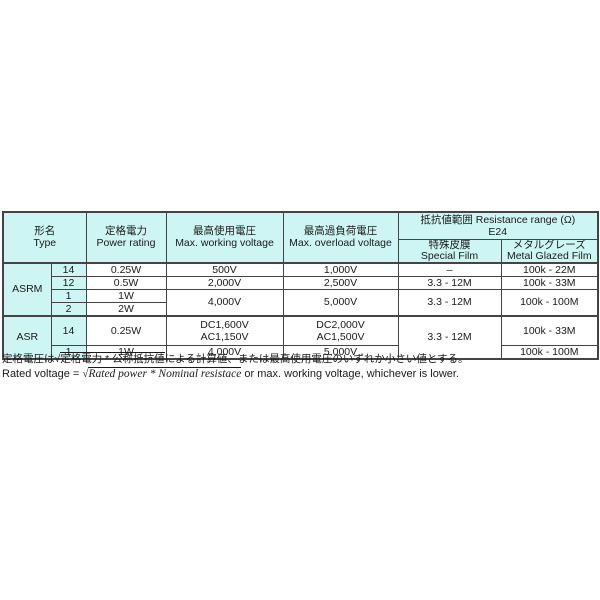 This screenshot has width=600, height=600. I want to click on footnote-en-prefix: Rated voltage =, so click(42, 374).